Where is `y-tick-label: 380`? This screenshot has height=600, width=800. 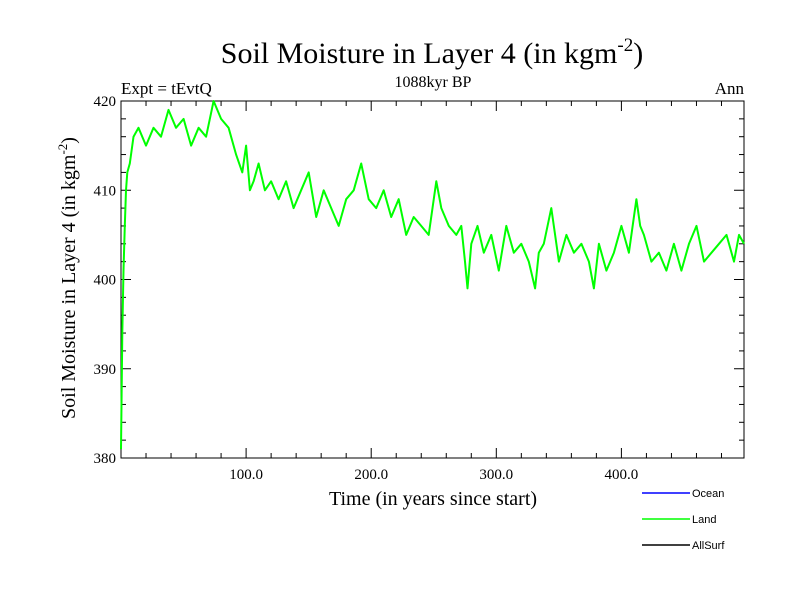
y-tick-label: 380 is located at coordinates (105, 459).